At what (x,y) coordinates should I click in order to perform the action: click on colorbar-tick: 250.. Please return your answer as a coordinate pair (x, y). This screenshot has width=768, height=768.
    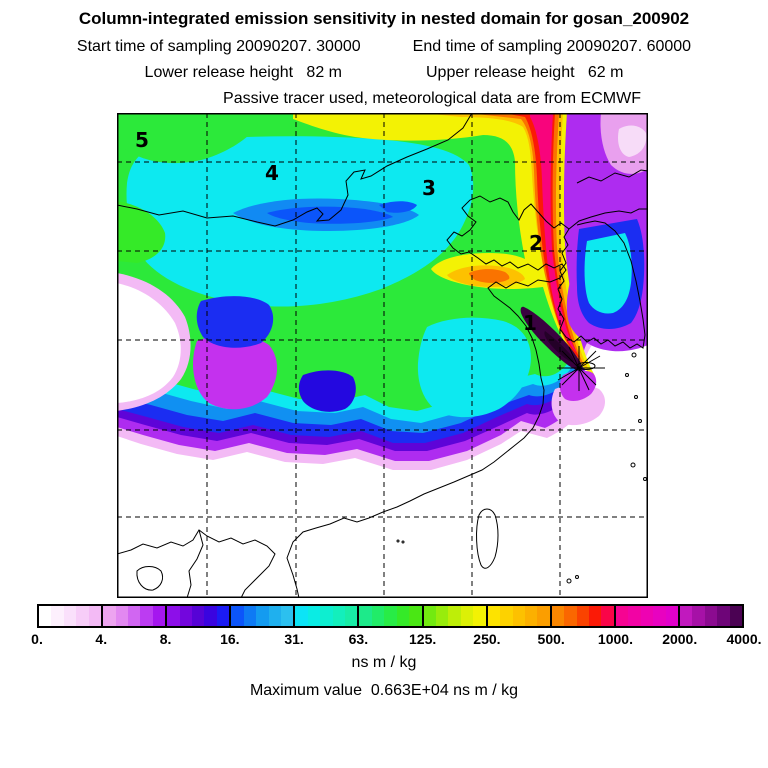
    Looking at the image, I should click on (487, 639).